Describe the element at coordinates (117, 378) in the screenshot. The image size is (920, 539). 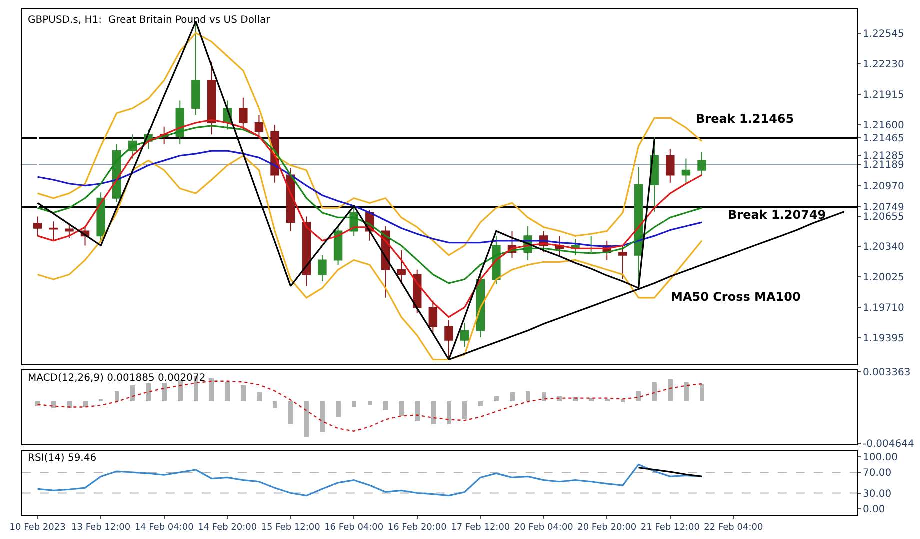
I see `chart-title: MACD(12,26,9) 0.001885 0.002072` at that location.